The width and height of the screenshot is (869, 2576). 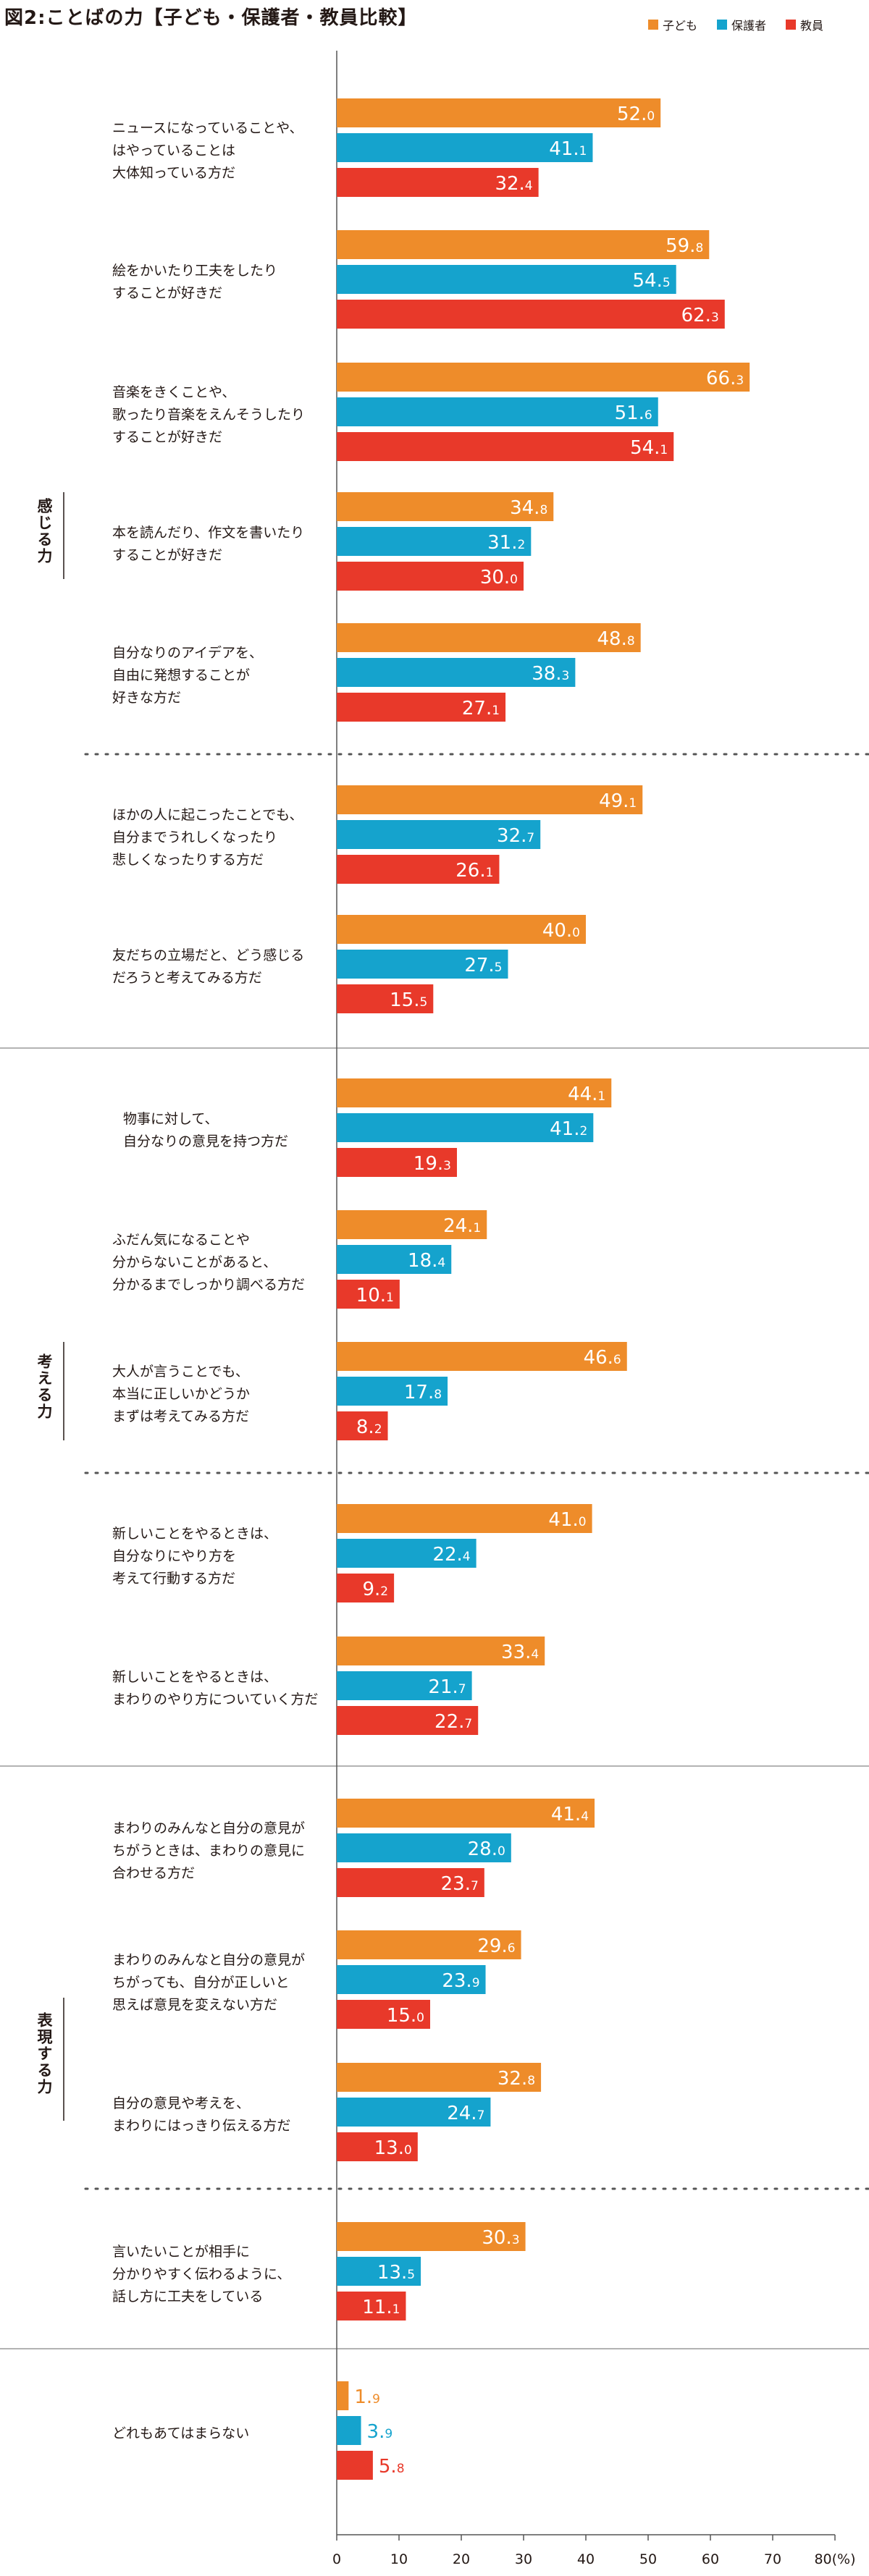 I want to click on bar-value-label: 52.0, so click(x=636, y=114).